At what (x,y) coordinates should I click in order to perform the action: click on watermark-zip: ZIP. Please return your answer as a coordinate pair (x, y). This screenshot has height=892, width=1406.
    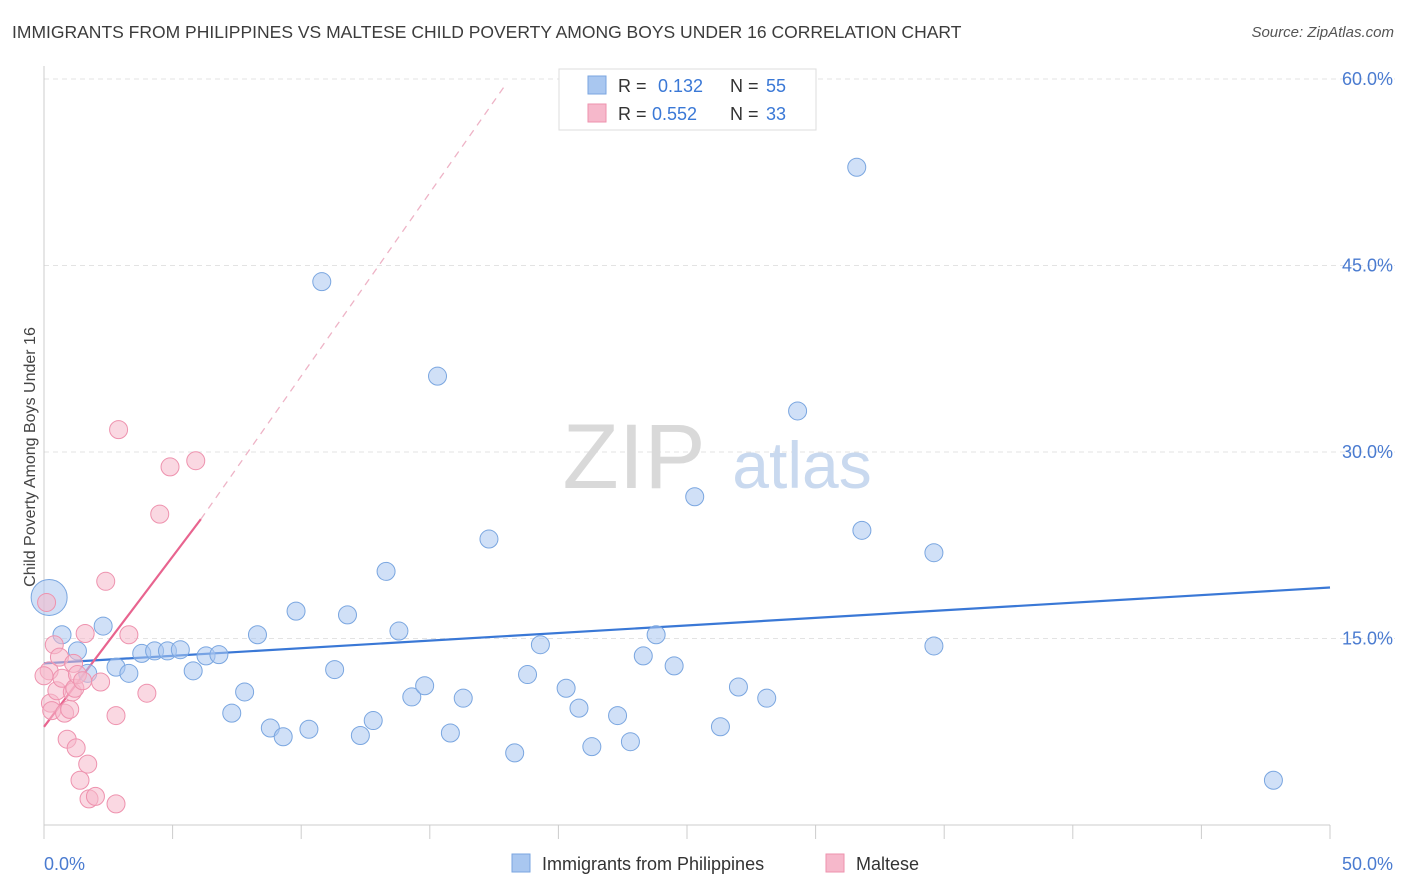
    Looking at the image, I should click on (633, 457).